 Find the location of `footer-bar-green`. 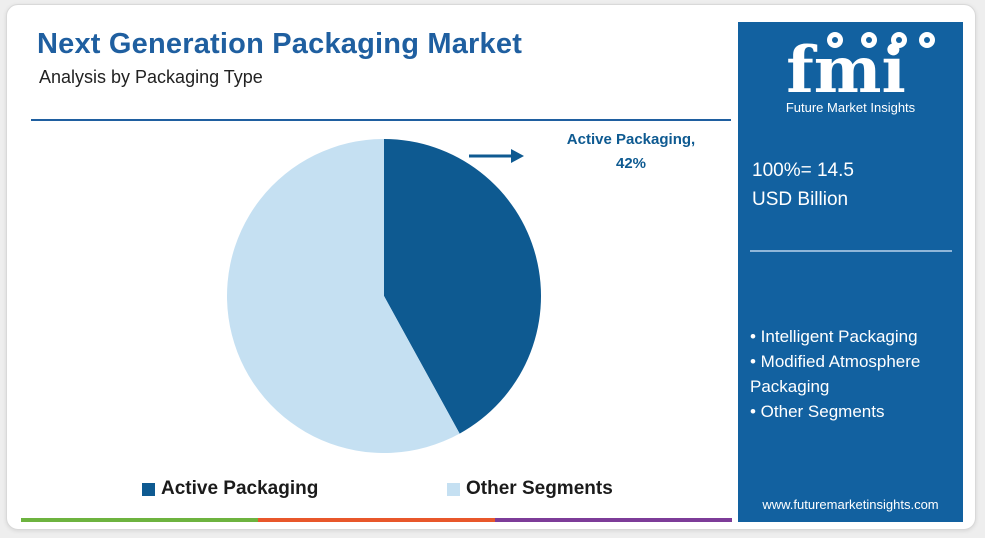

footer-bar-green is located at coordinates (139, 520).